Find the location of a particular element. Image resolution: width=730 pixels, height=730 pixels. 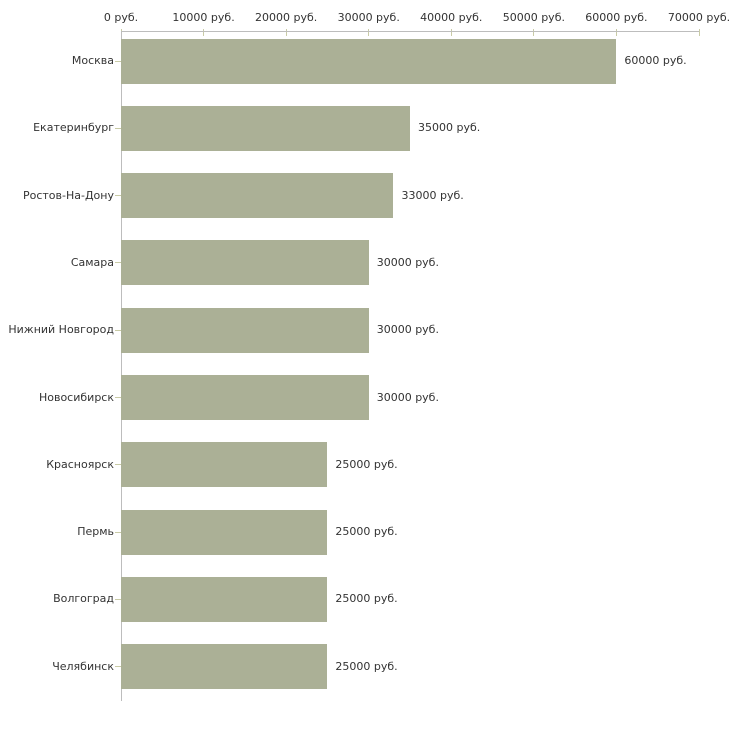

value-label: 33000 руб. is located at coordinates (432, 195).